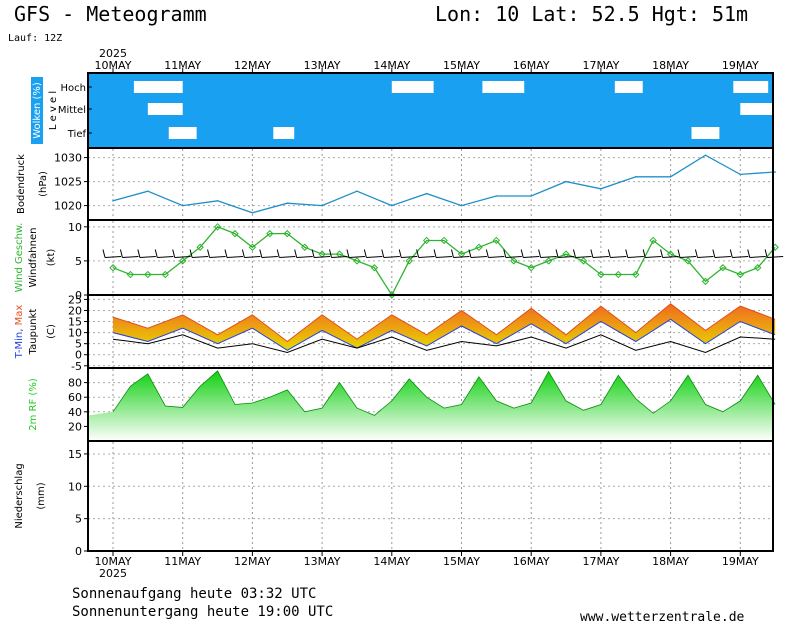  I want to click on cloud-axis-label-background, so click(37, 110).